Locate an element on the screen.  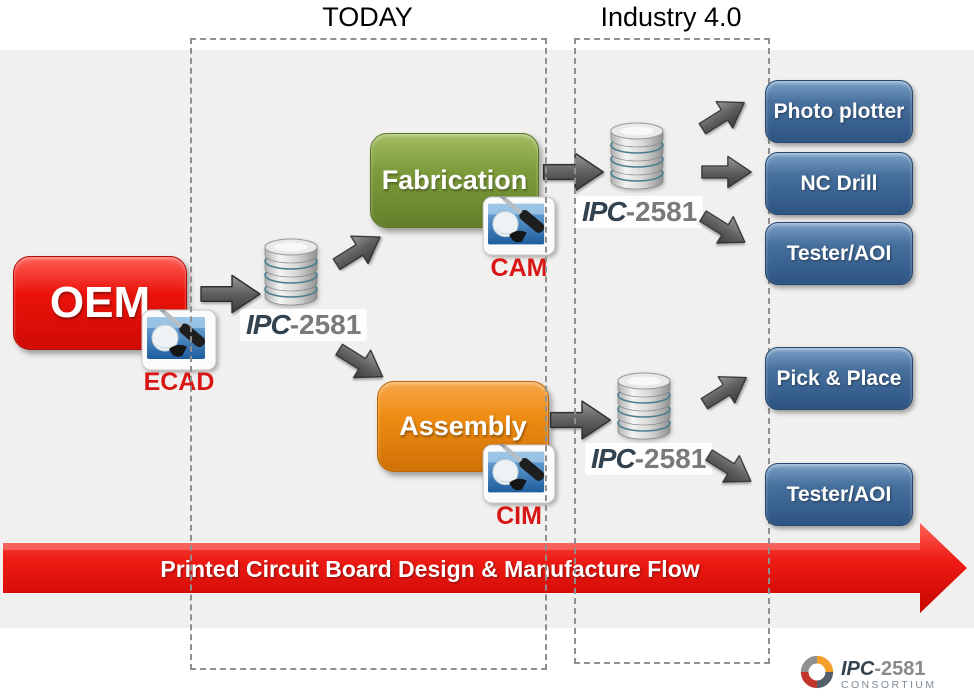
pick-place-label: Pick & Place is located at coordinates (839, 378).